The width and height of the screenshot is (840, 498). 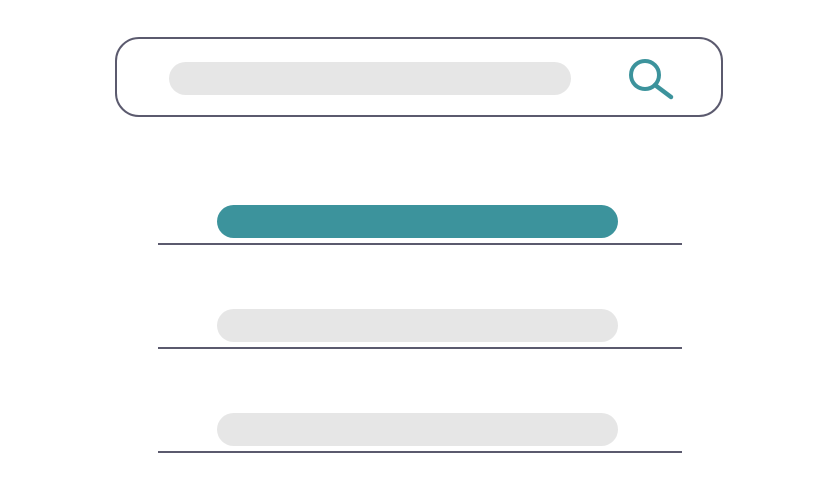 I want to click on search-button, so click(x=650, y=79).